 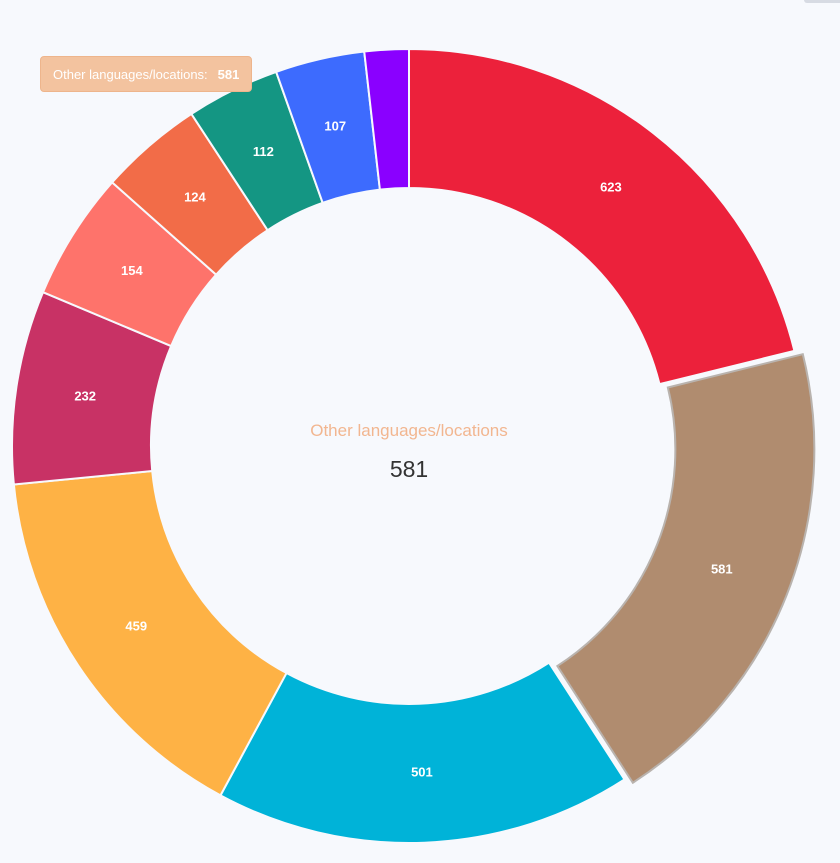 What do you see at coordinates (130, 74) in the screenshot?
I see `tooltip-label: Other languages/locations:` at bounding box center [130, 74].